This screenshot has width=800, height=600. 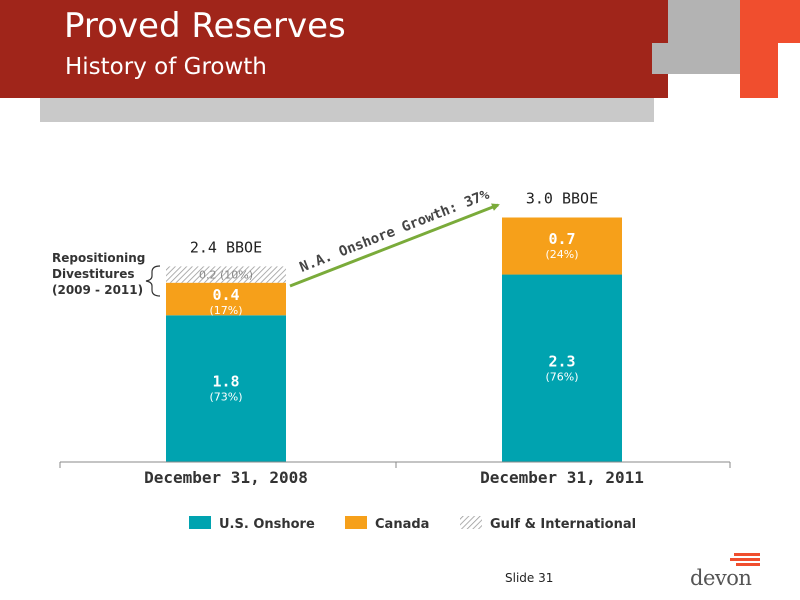 I want to click on header-gray-block, so click(x=704, y=21).